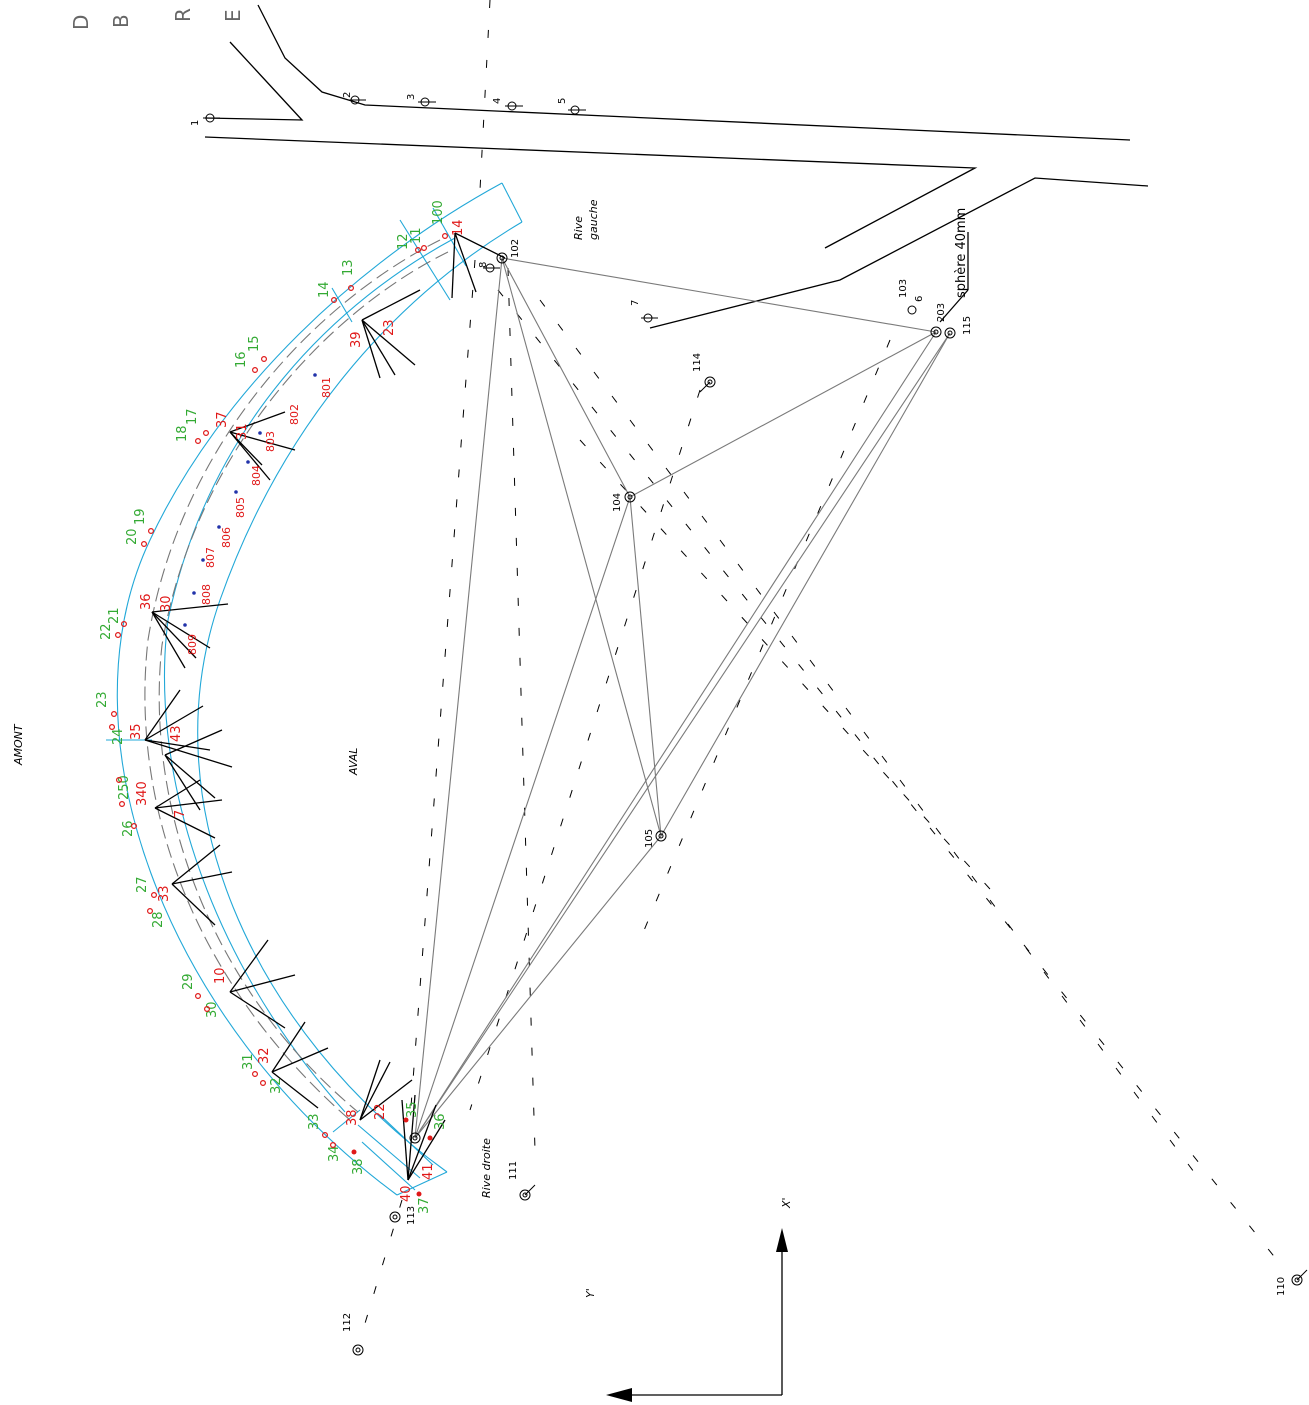 This screenshot has width=1309, height=1405. I want to click on dam-inner-line, so click(309, 675).